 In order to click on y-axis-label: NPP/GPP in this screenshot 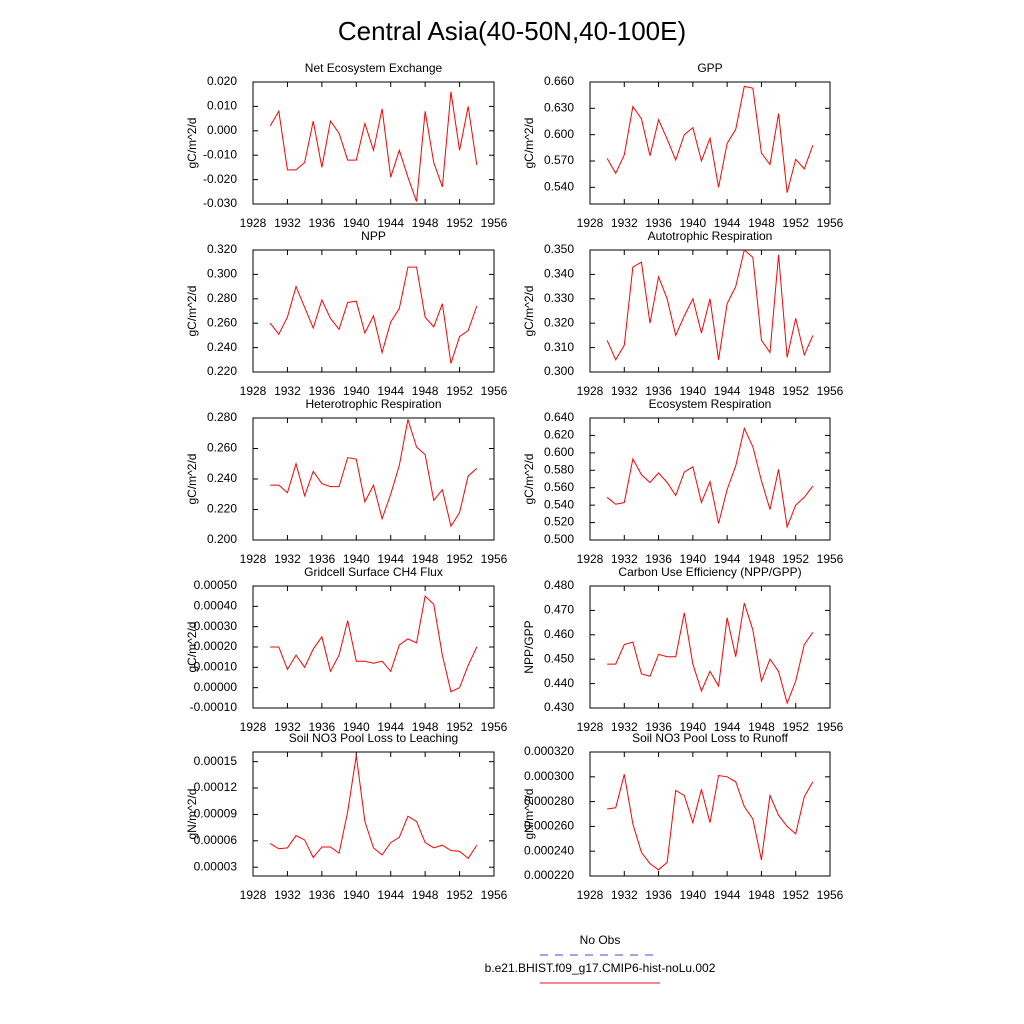, I will do `click(529, 646)`.